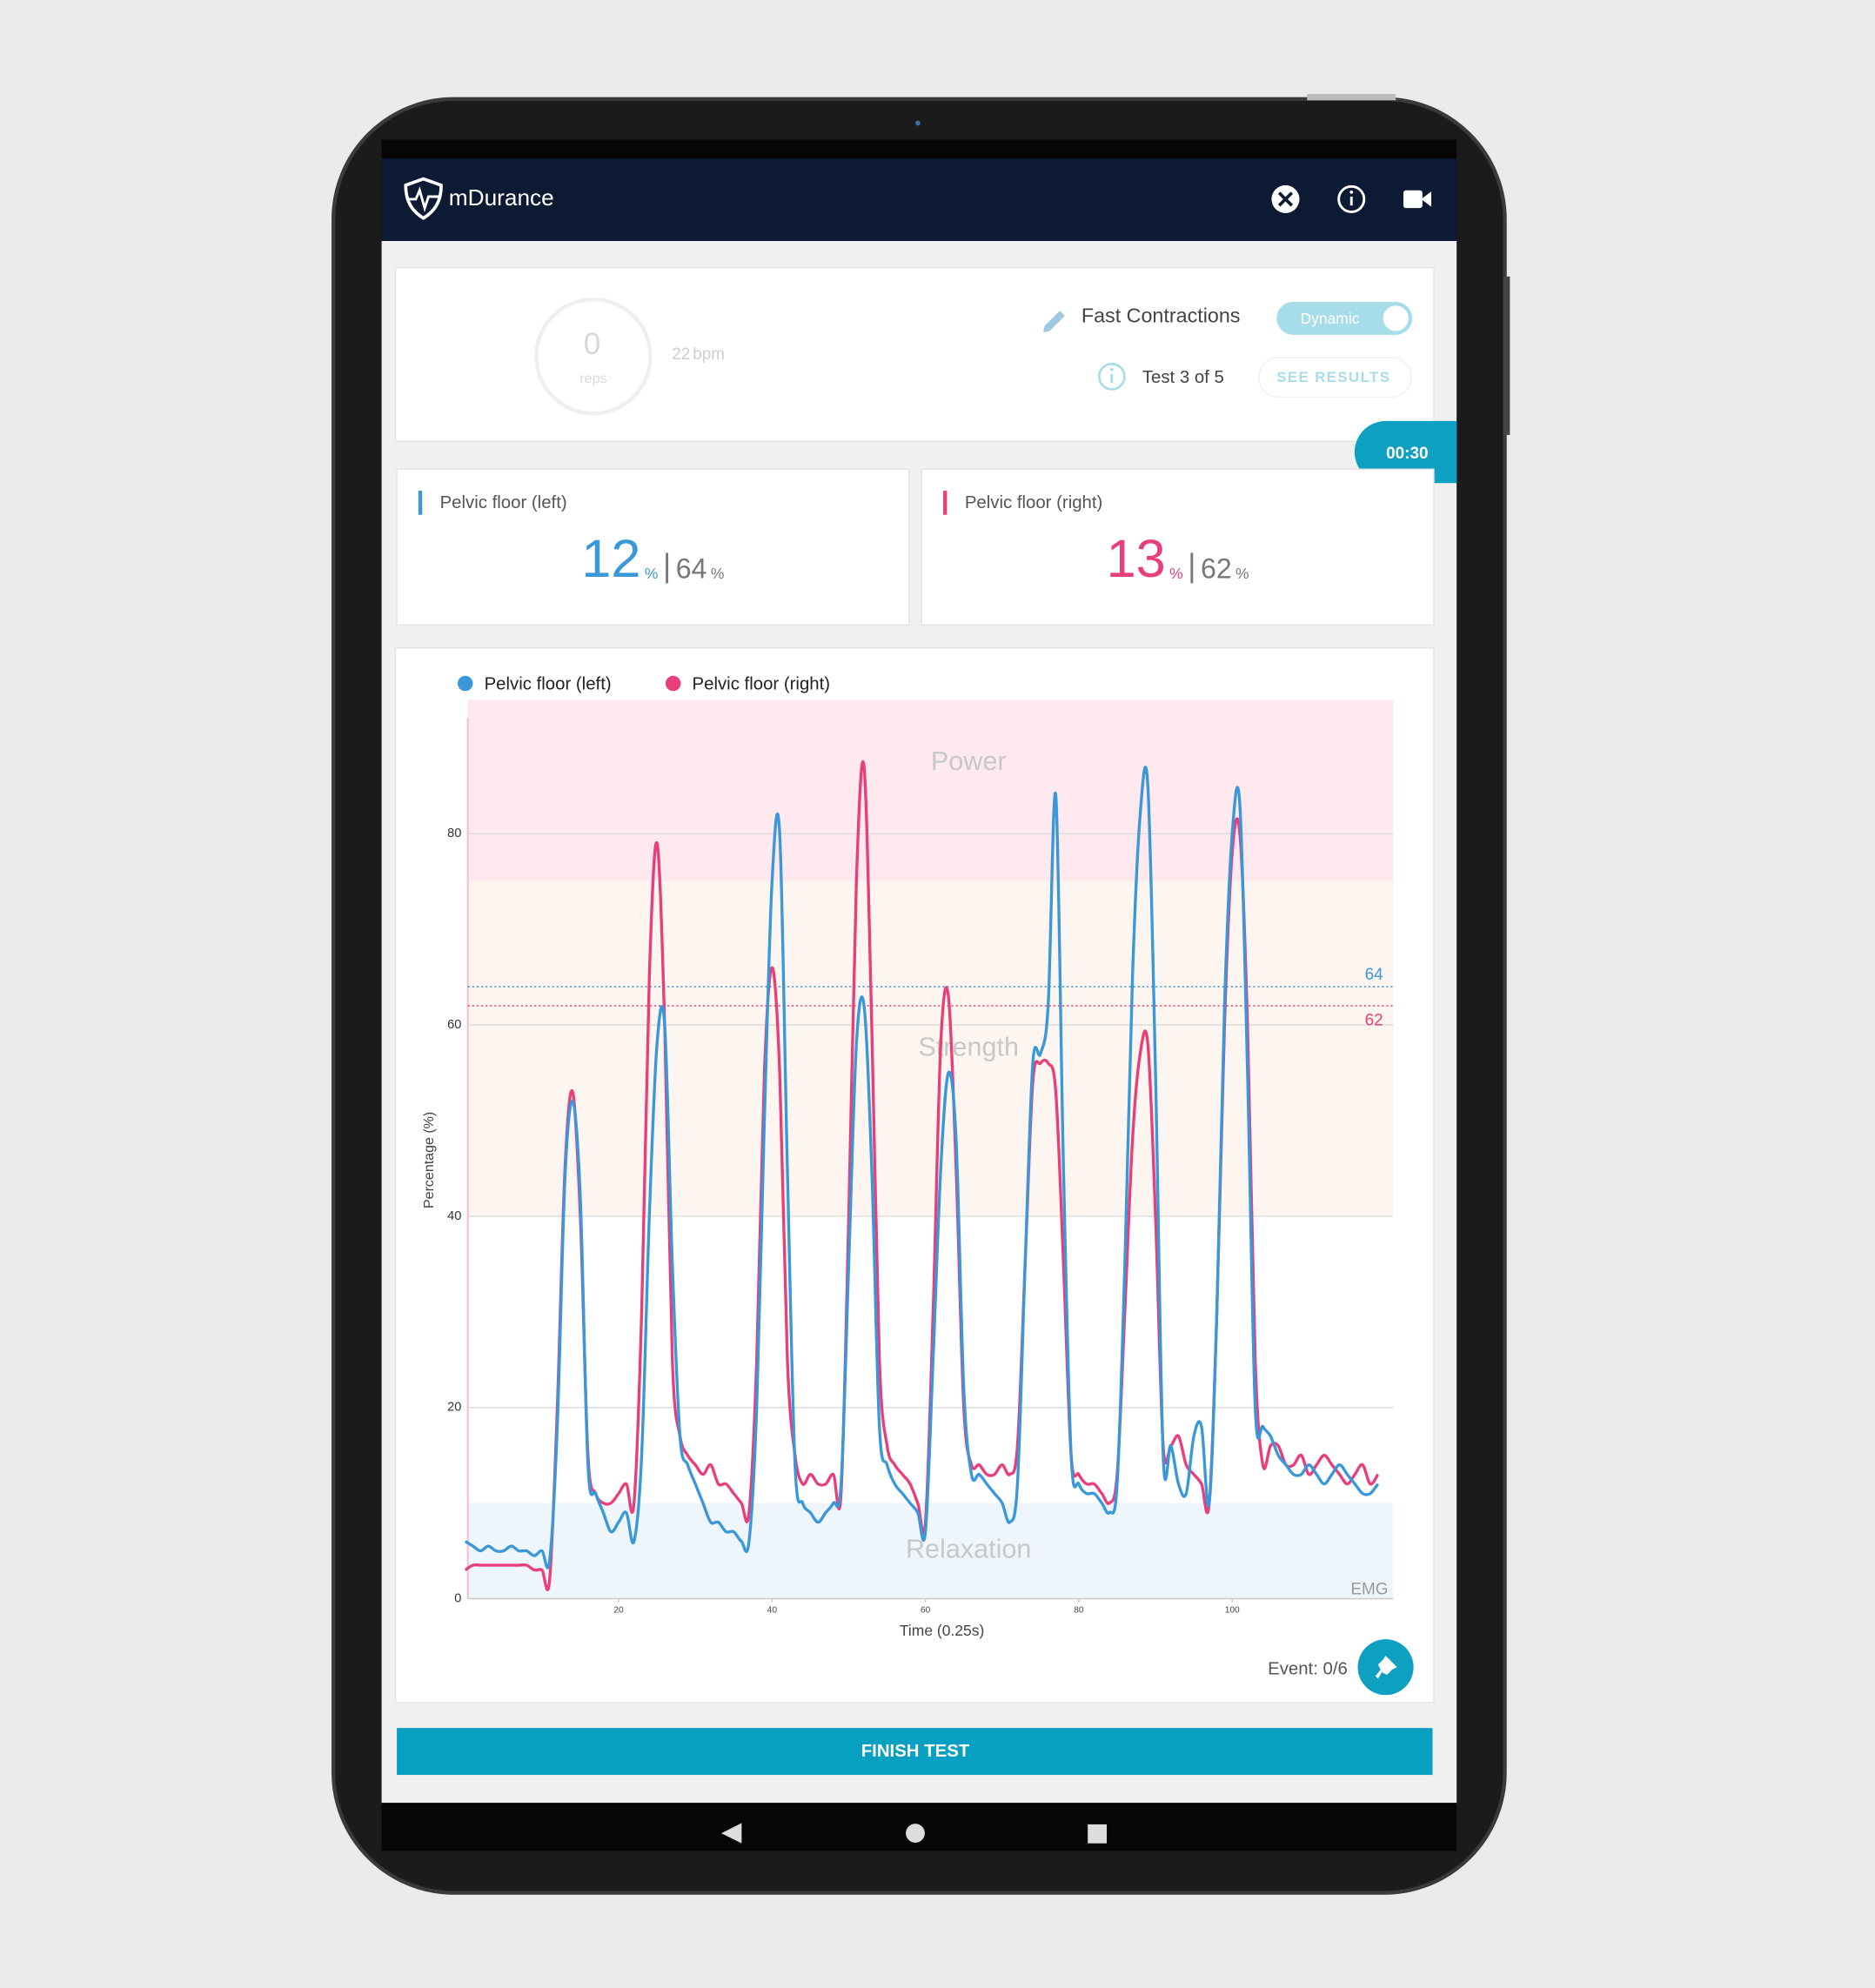  What do you see at coordinates (454, 1216) in the screenshot?
I see `y-tick-label: 40` at bounding box center [454, 1216].